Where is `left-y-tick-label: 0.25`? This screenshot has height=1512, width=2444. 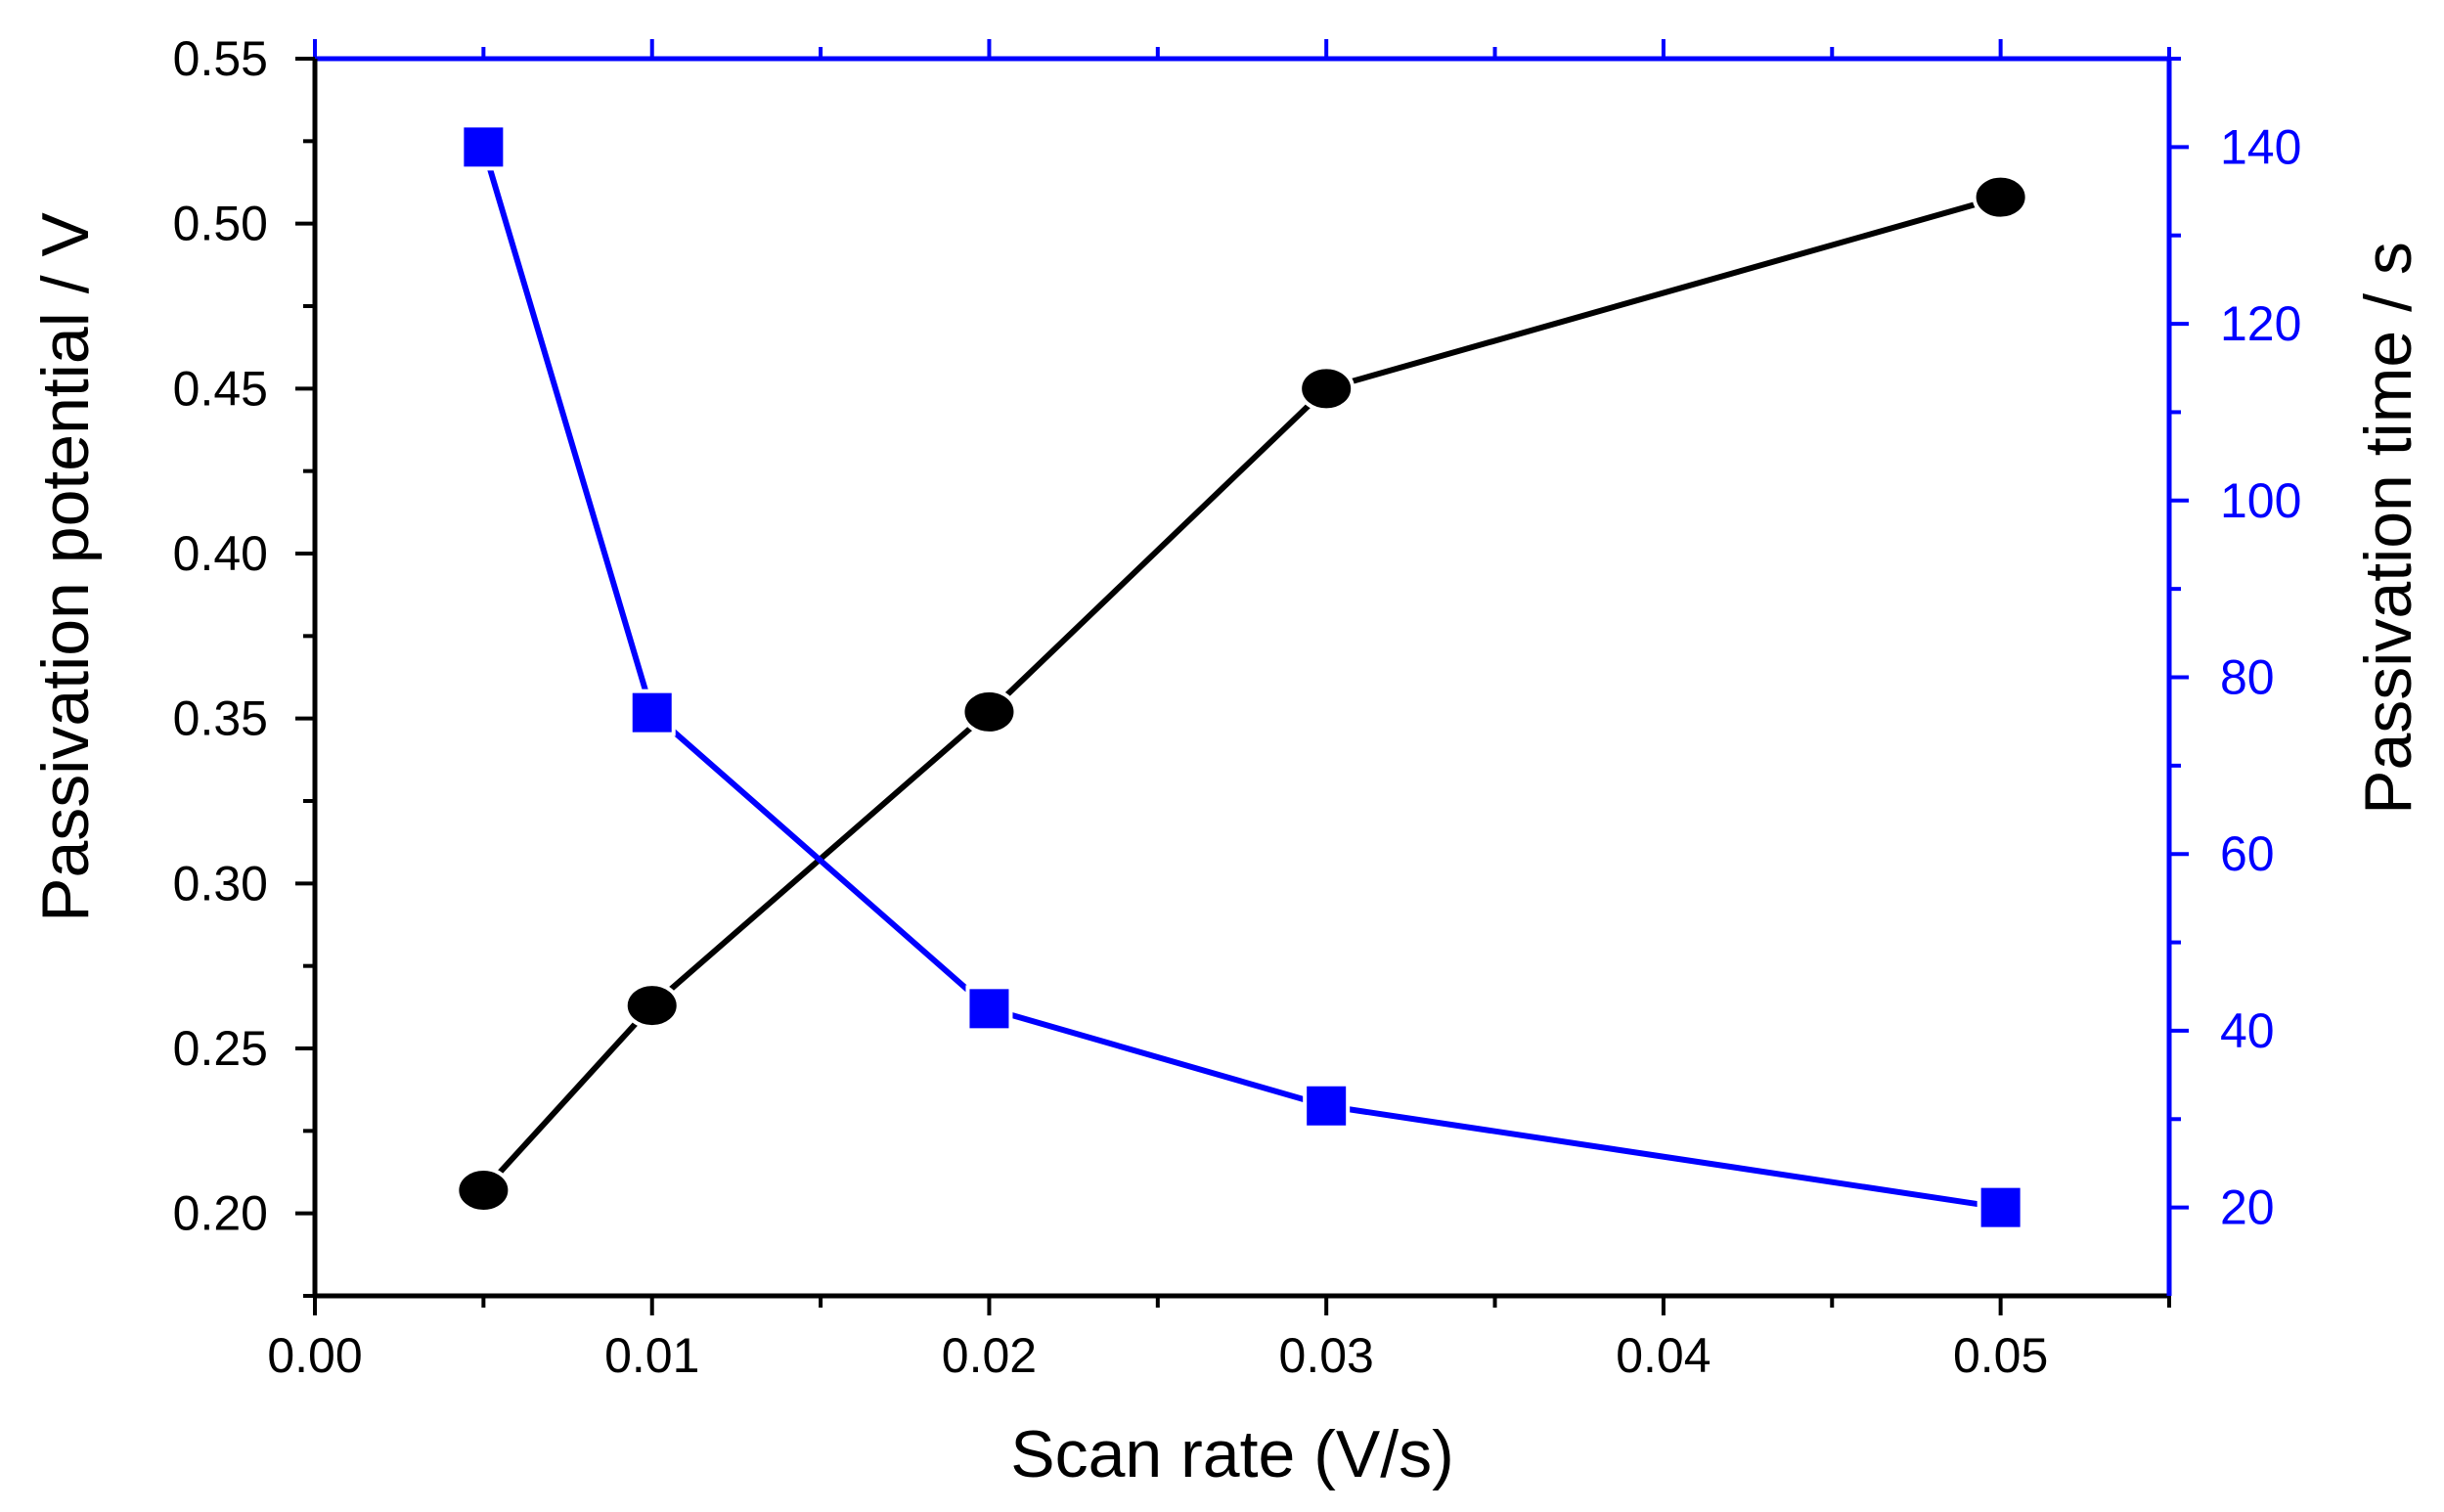 left-y-tick-label: 0.25 is located at coordinates (220, 1048).